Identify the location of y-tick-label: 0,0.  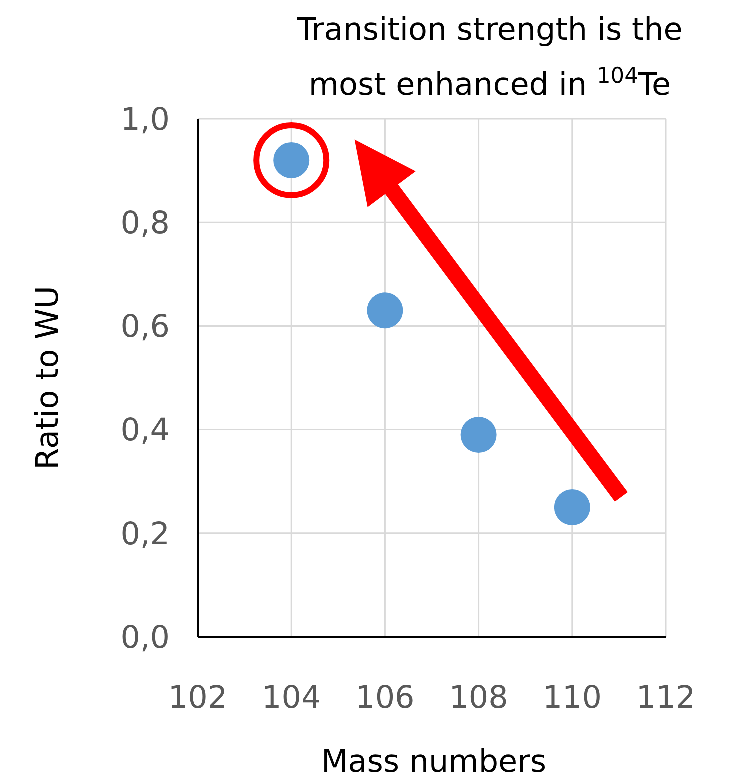
(145, 638).